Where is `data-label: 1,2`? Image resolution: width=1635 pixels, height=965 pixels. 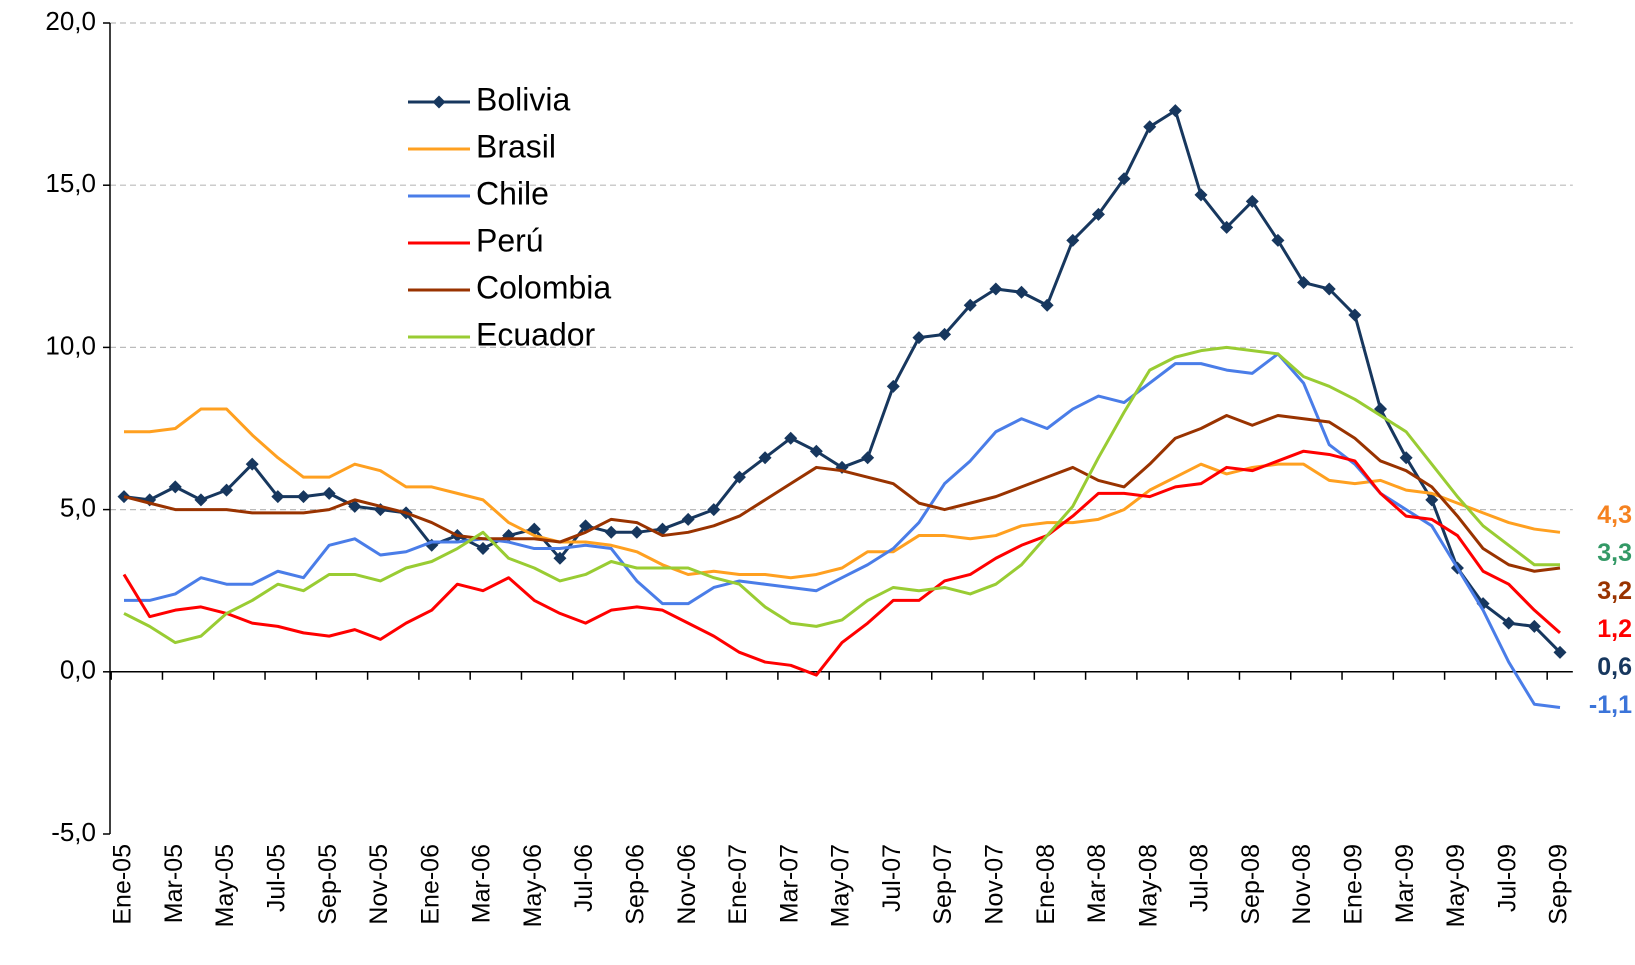 data-label: 1,2 is located at coordinates (1614, 629).